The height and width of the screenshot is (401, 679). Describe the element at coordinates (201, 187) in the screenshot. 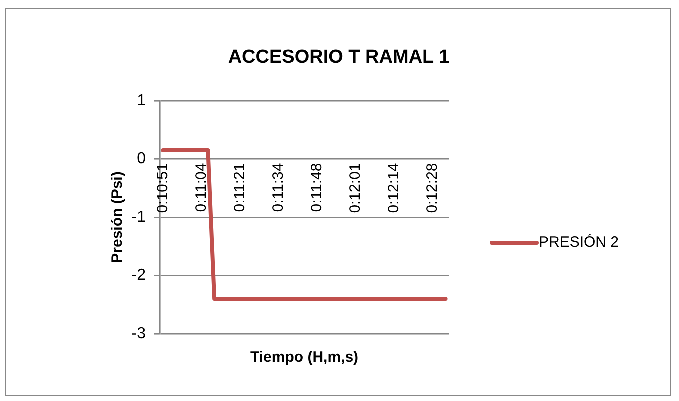

I see `x-tick-label: 0:11:04` at that location.